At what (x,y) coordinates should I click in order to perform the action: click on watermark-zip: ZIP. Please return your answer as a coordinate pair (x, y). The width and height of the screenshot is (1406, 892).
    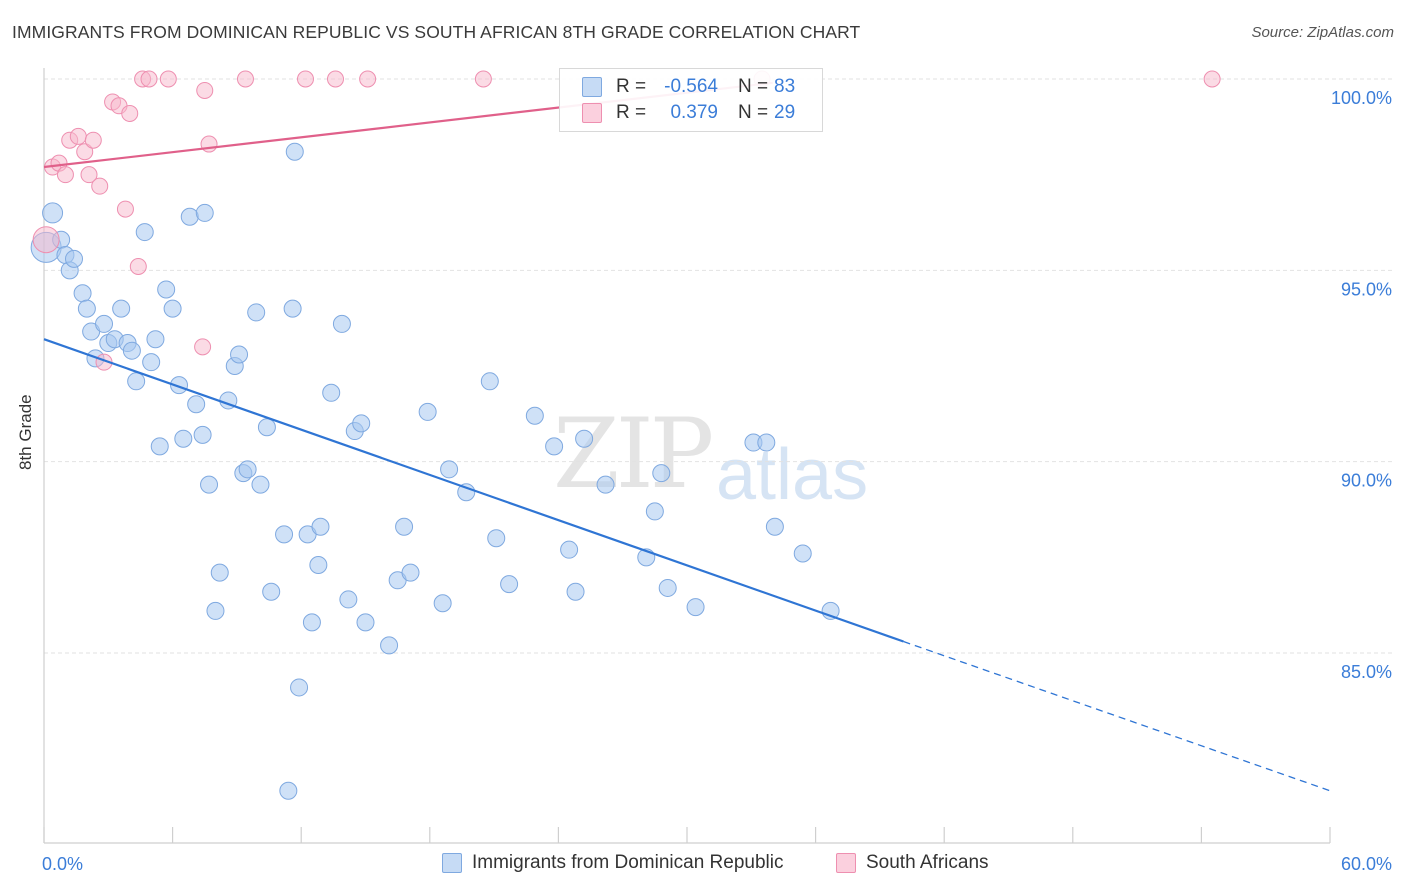
    Looking at the image, I should click on (633, 454).